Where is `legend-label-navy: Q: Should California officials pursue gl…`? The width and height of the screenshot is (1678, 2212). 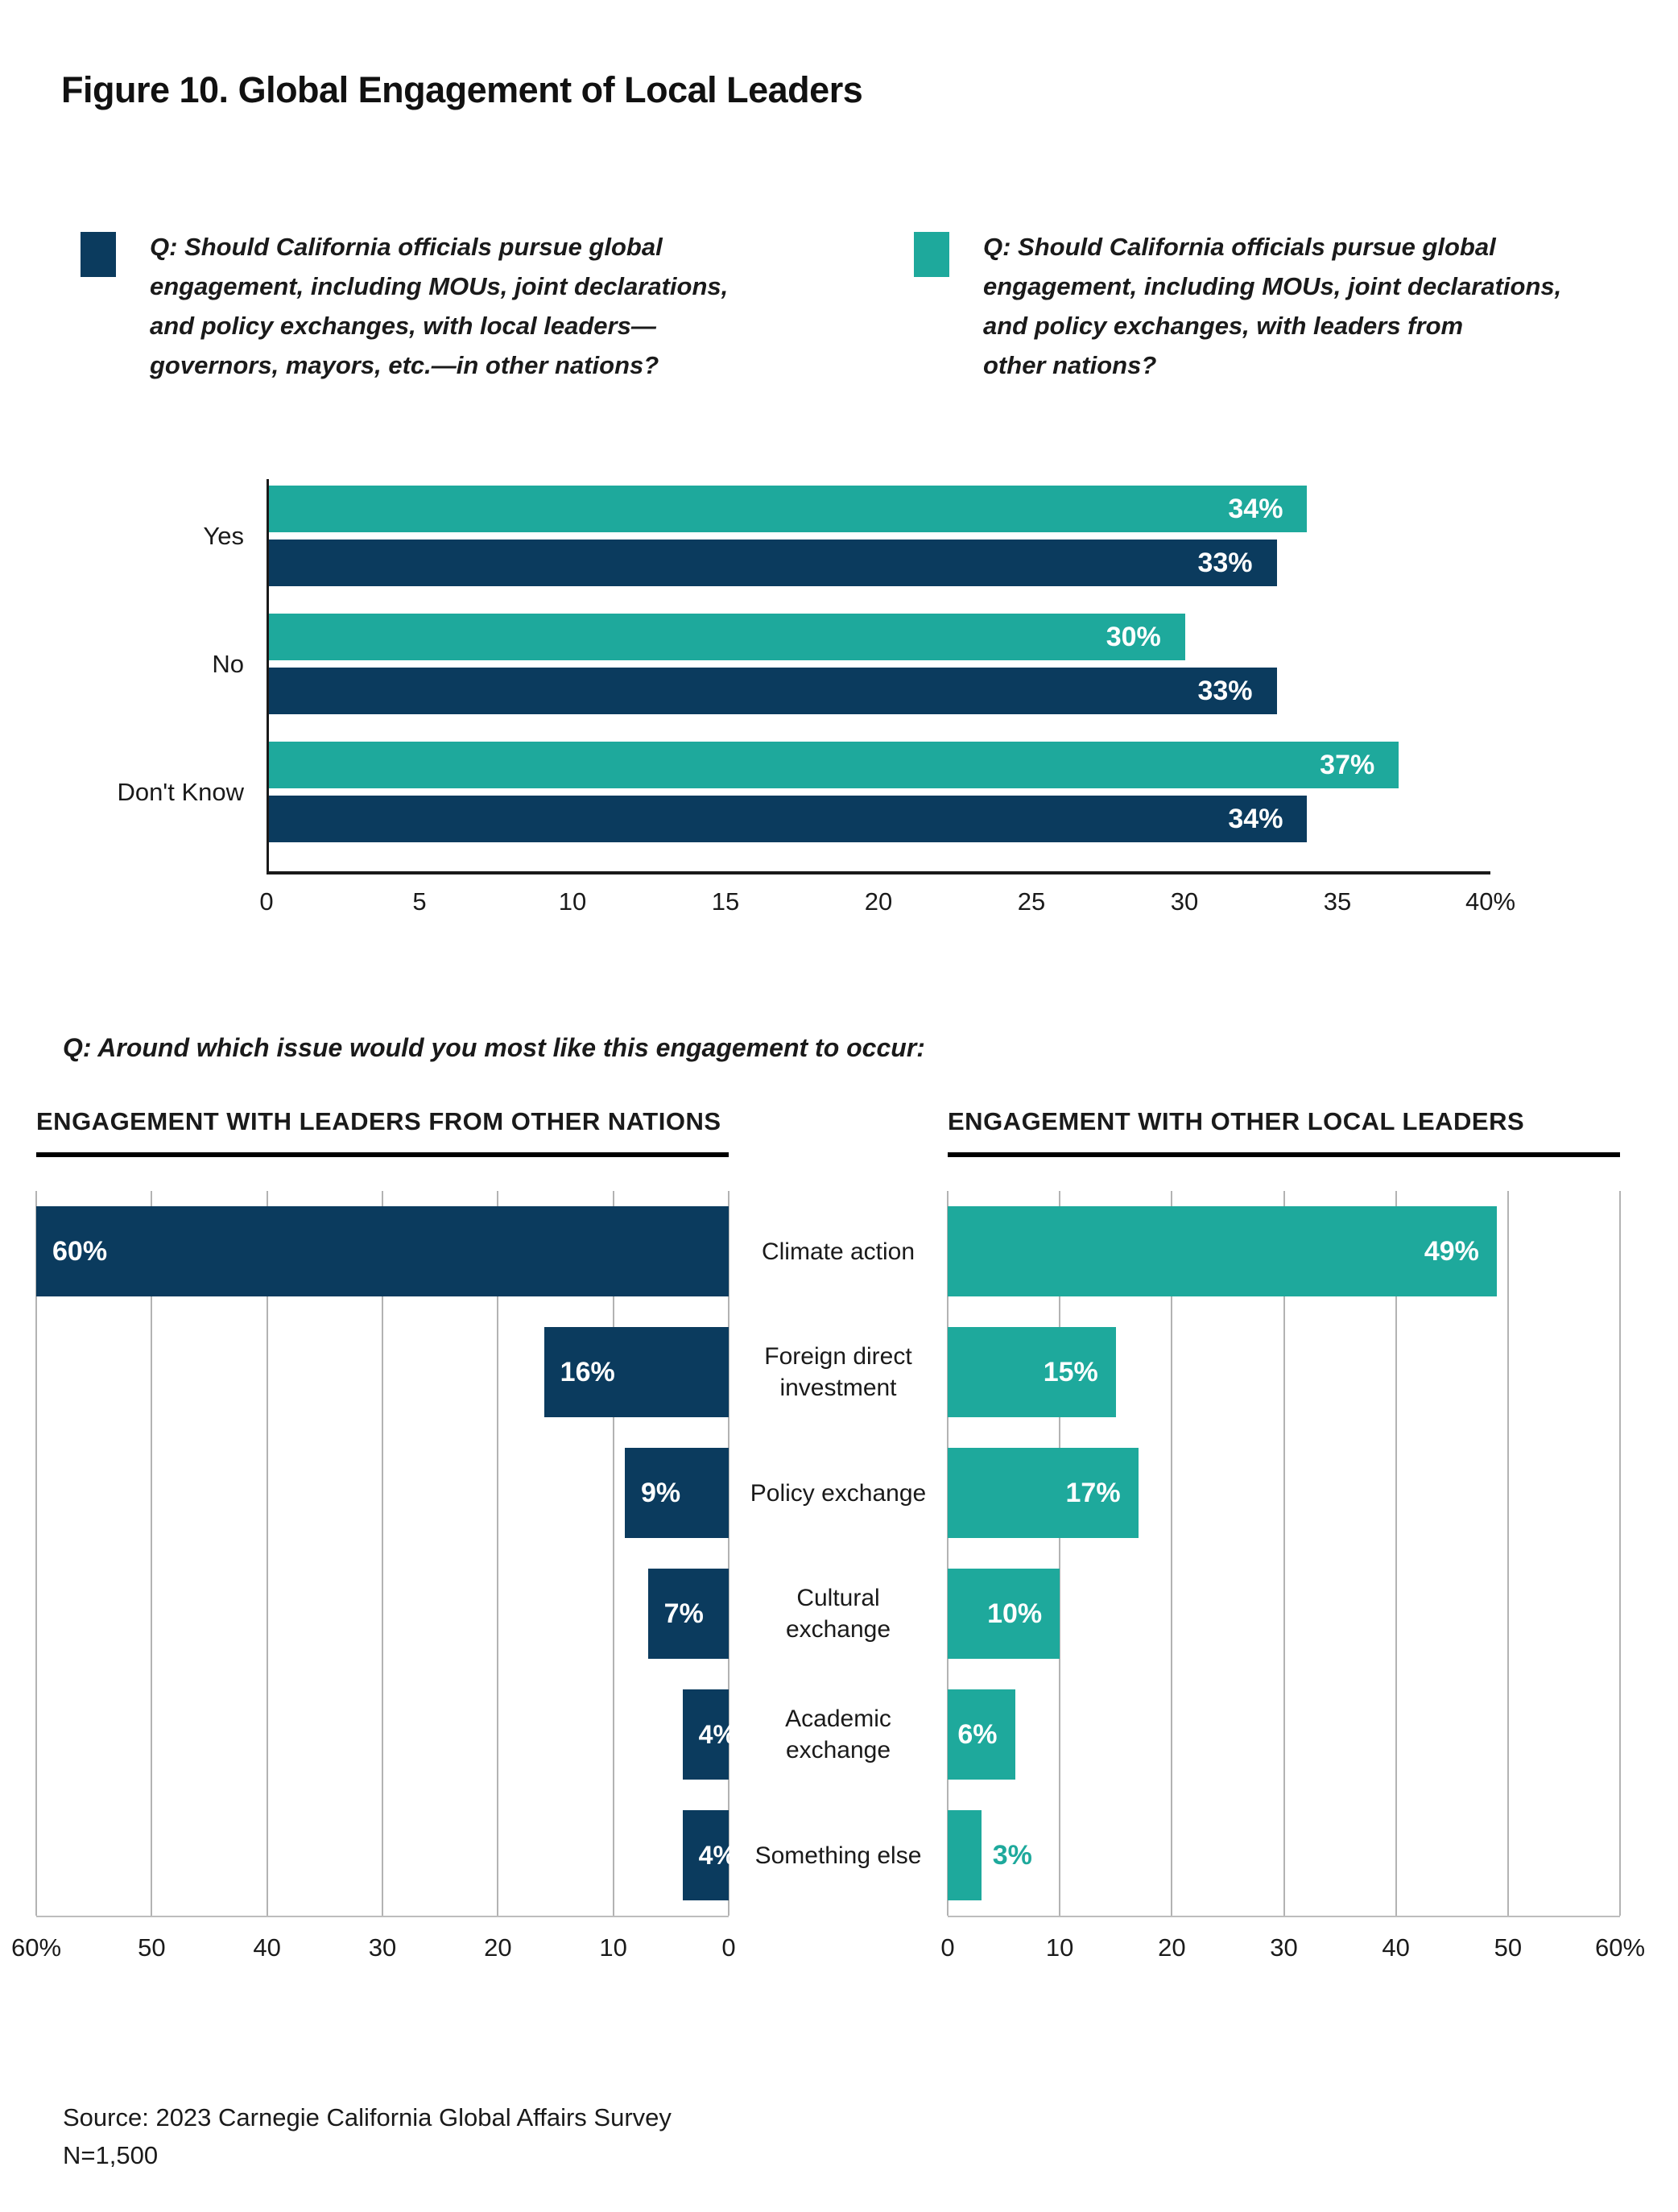 legend-label-navy: Q: Should California officials pursue gl… is located at coordinates (439, 306).